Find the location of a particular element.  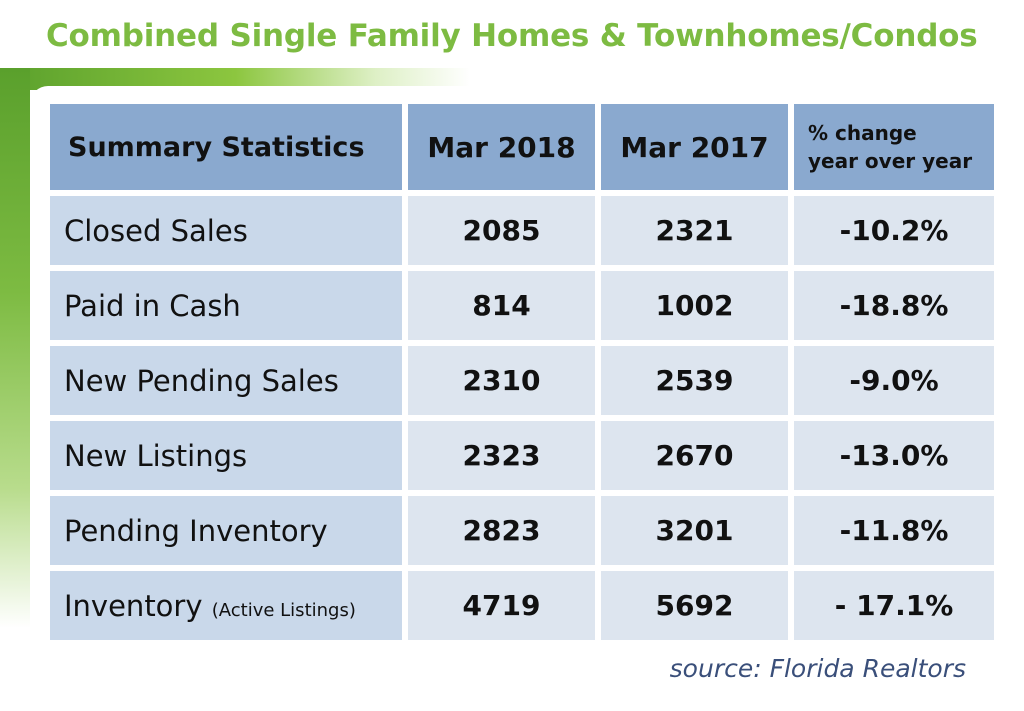

cell-mar-2017: 2670 is located at coordinates (694, 455).